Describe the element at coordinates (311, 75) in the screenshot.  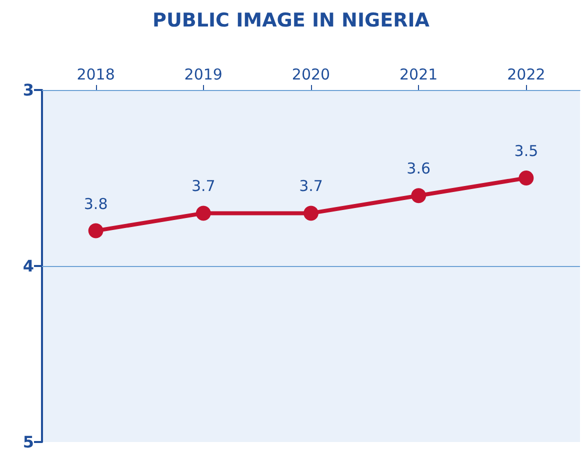
I see `x-tick-label: 2020` at that location.